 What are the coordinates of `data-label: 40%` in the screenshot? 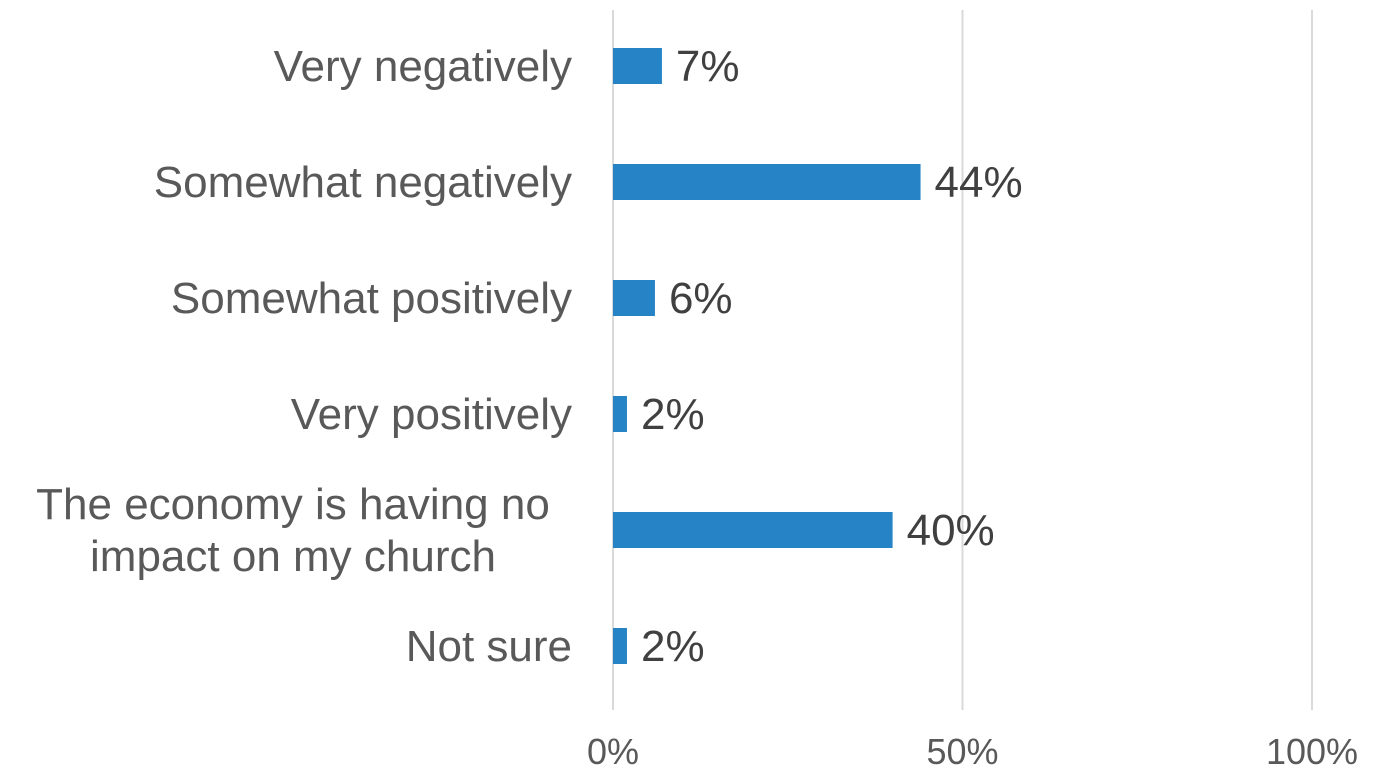 It's located at (951, 530).